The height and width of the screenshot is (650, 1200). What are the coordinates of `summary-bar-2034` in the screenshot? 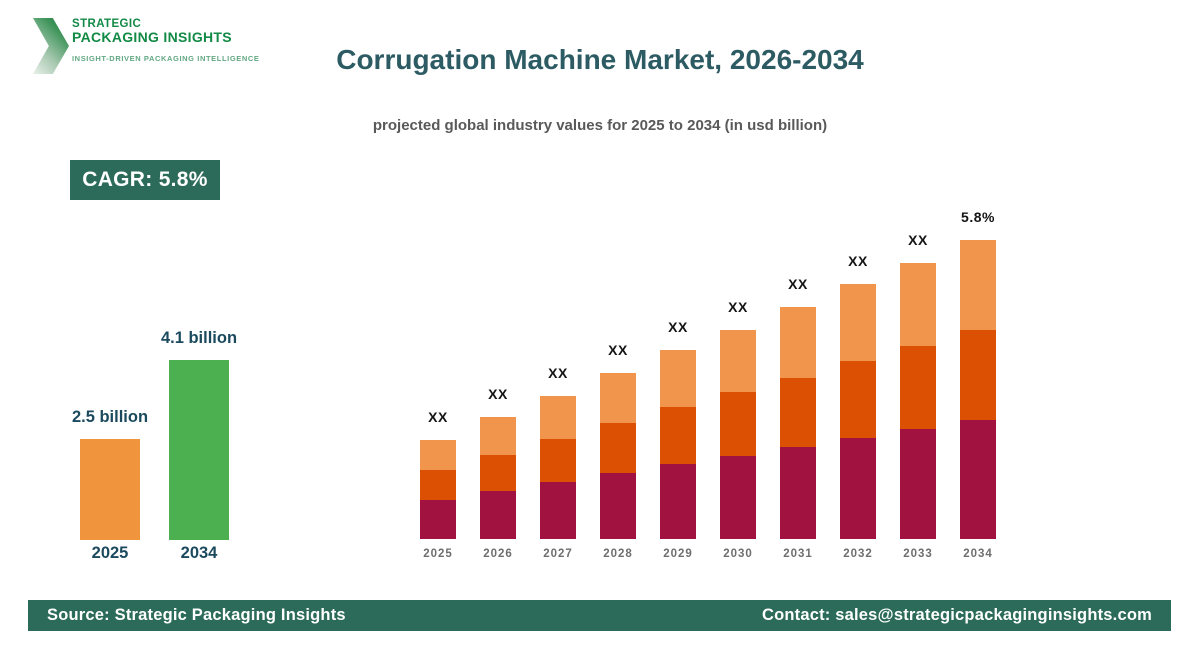 It's located at (199, 450).